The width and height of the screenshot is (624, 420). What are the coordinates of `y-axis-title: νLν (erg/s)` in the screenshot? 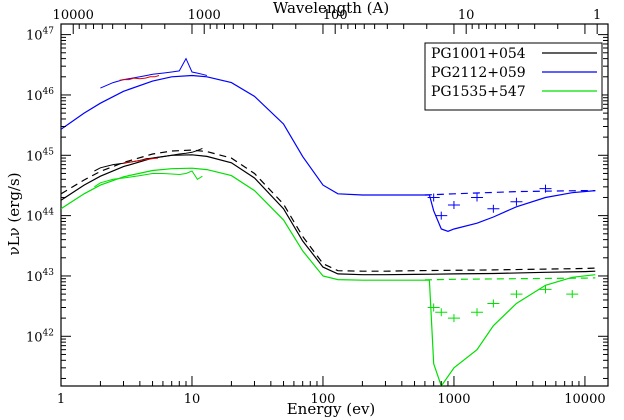 It's located at (14, 213).